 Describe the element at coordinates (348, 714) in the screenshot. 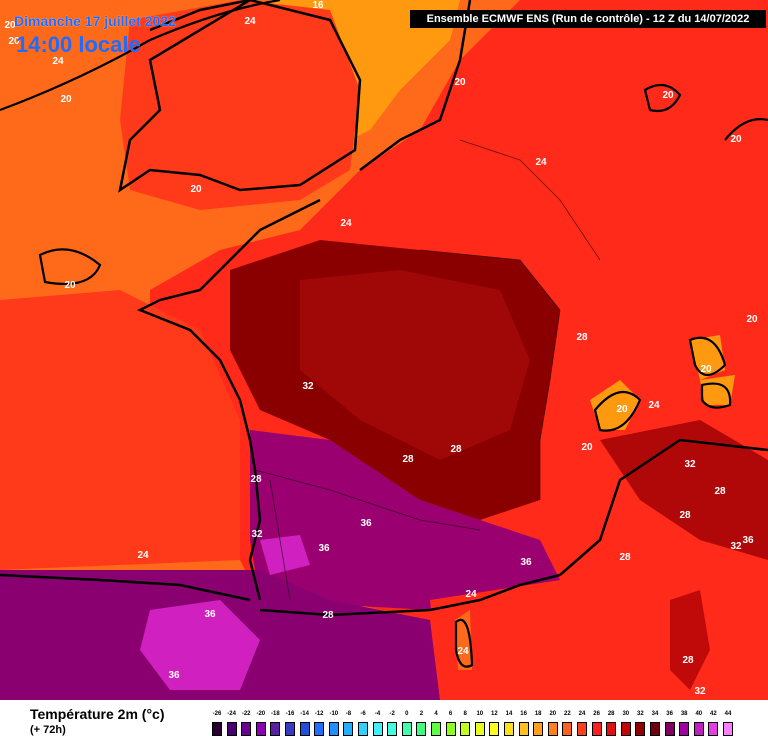

I see `scale-tick-label: -8` at that location.